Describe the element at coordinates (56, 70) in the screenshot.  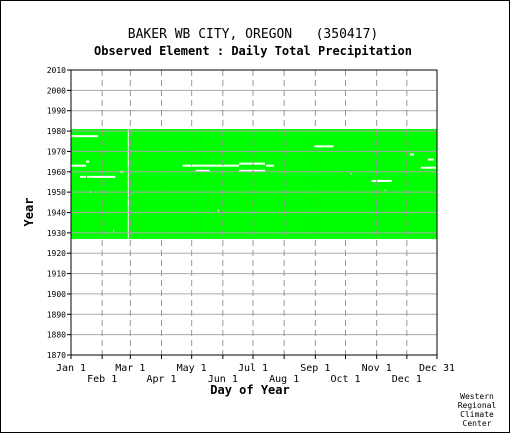
I see `y-tick-label-2010: 2010` at that location.